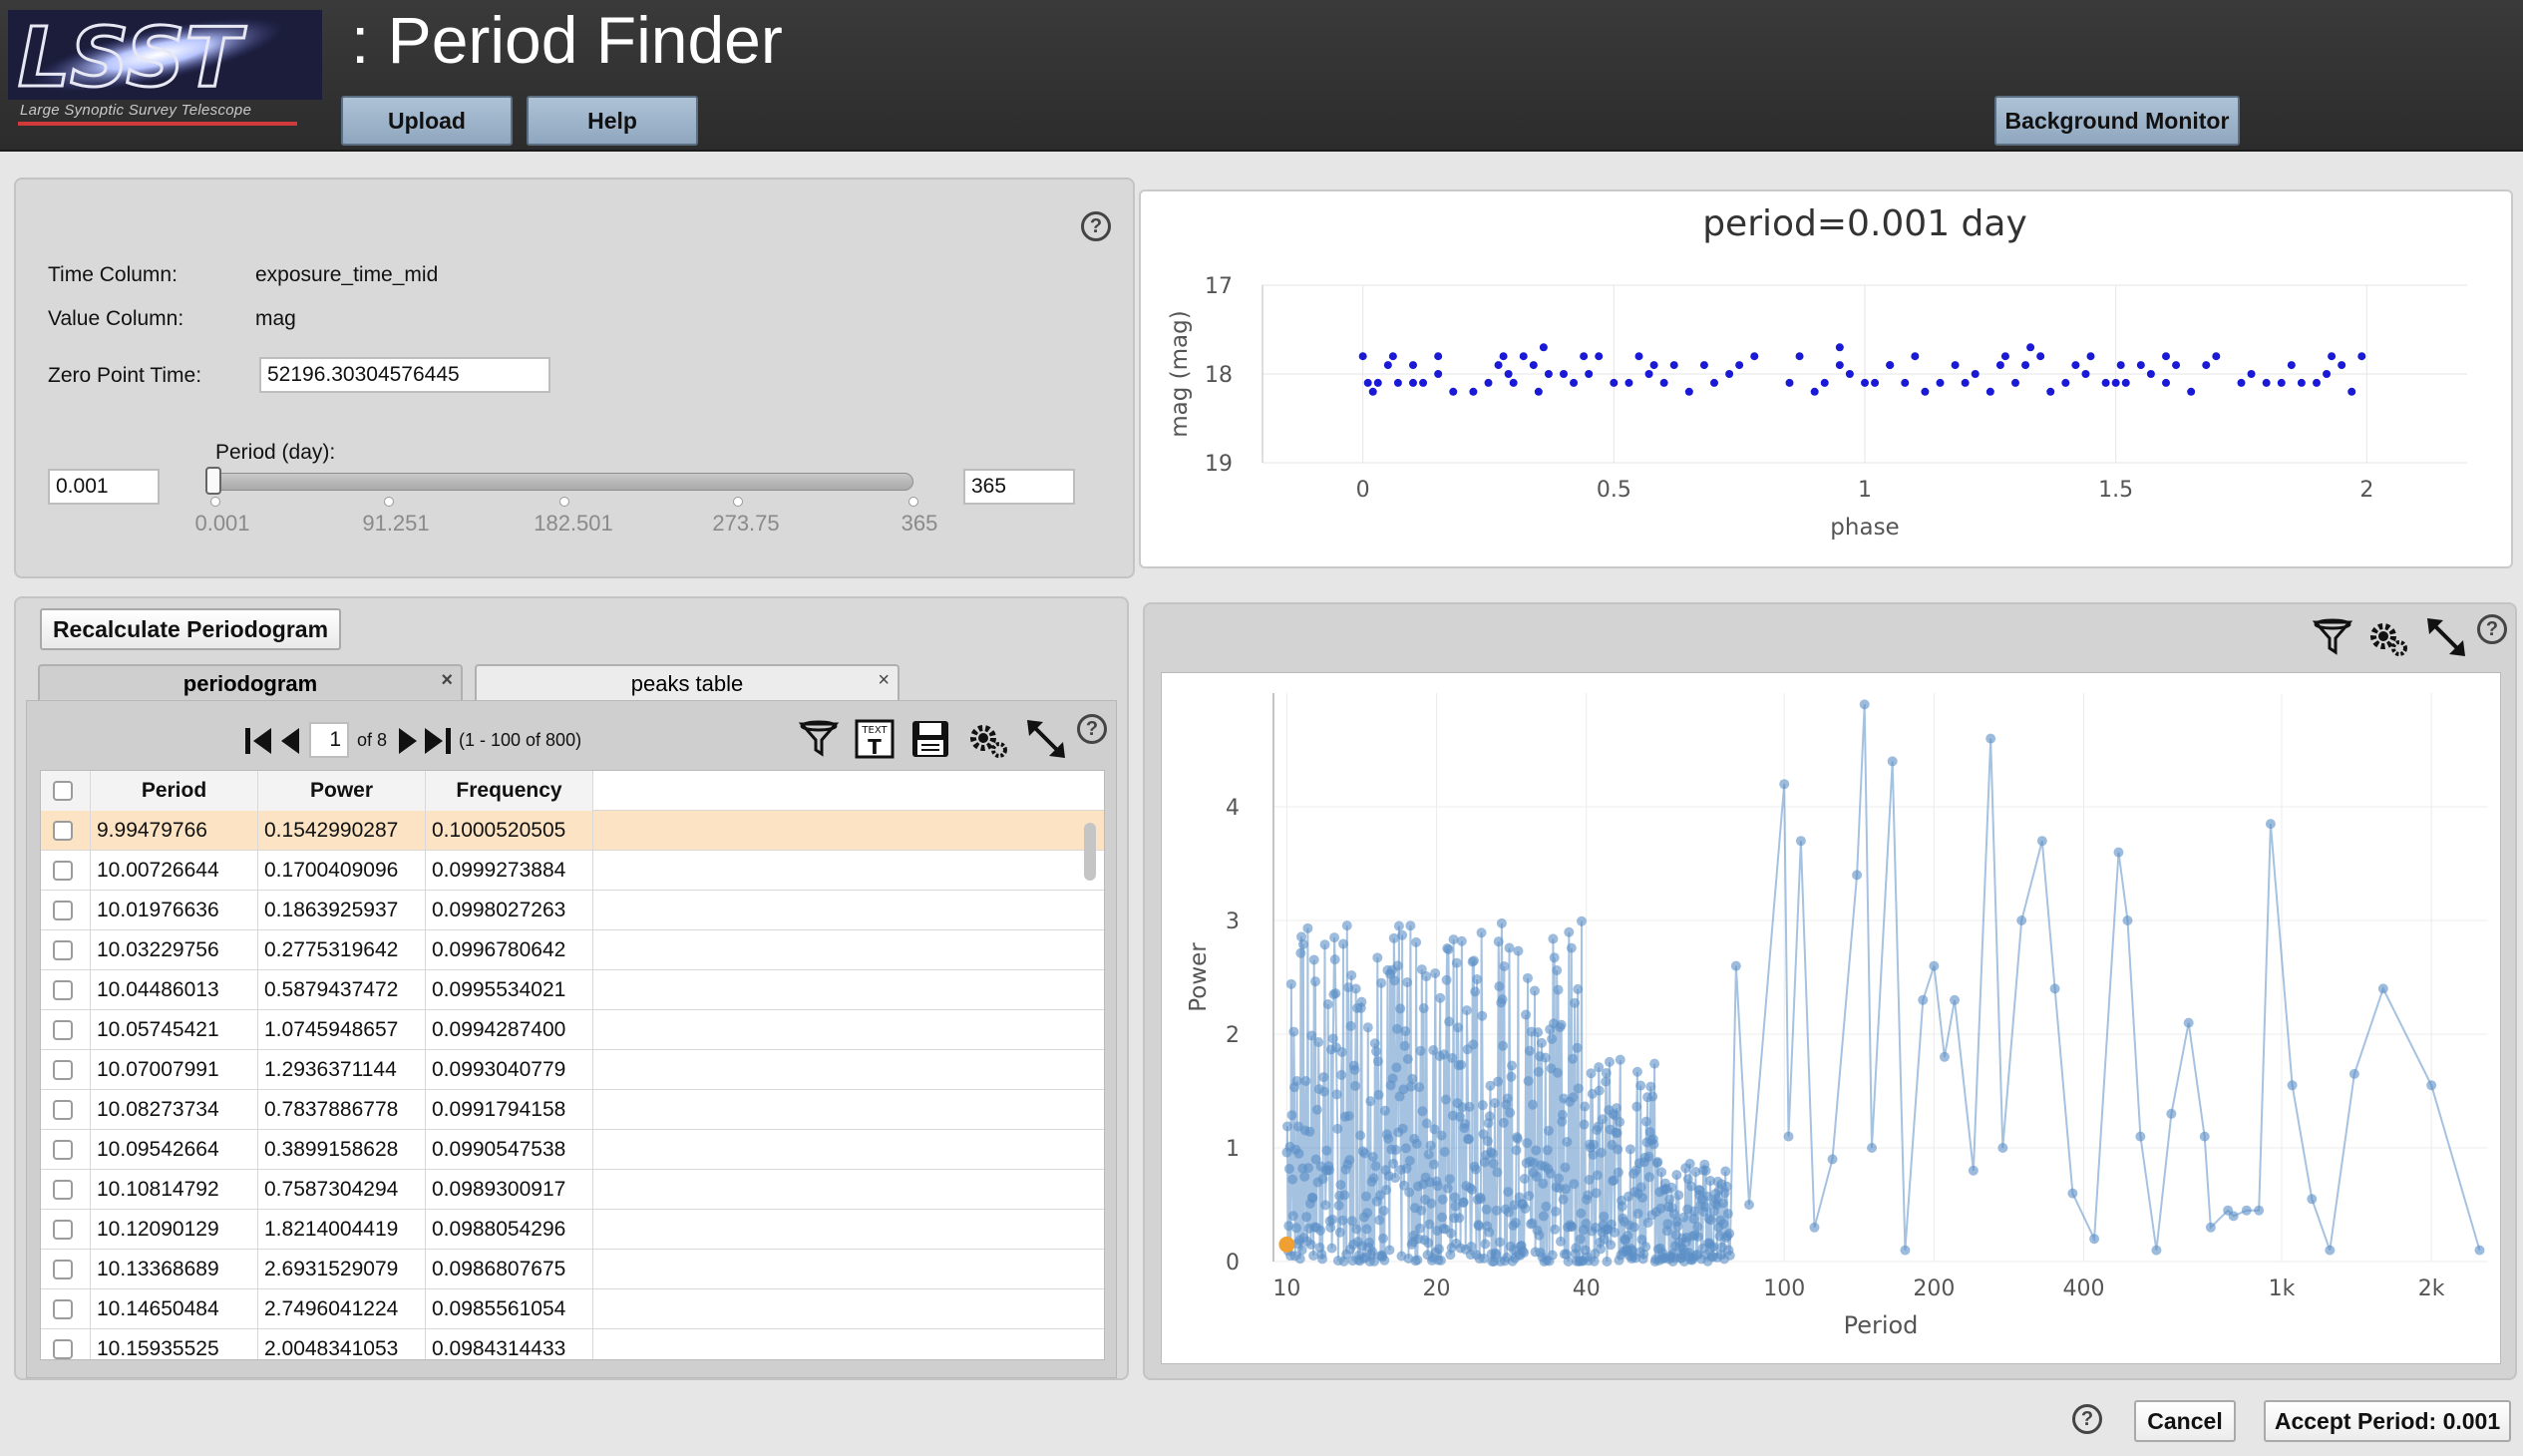  What do you see at coordinates (104, 487) in the screenshot?
I see `period-min-input` at bounding box center [104, 487].